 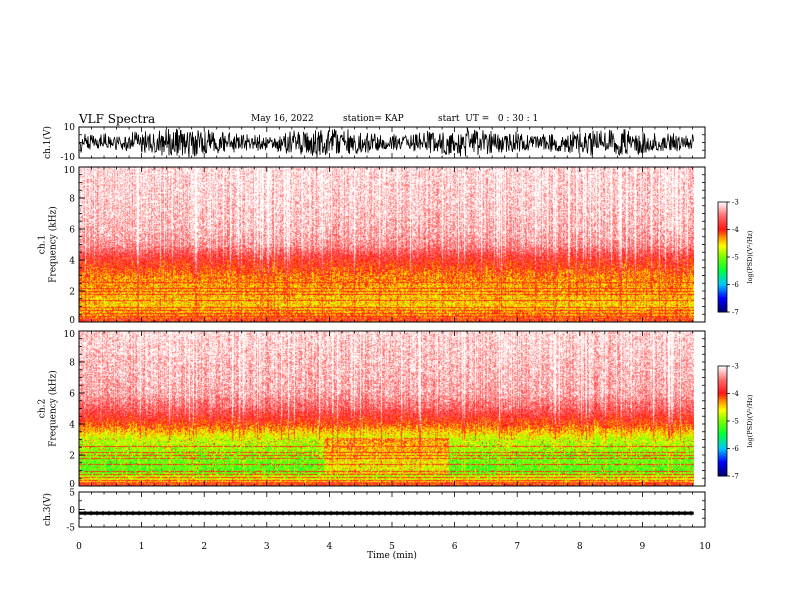 I want to click on y-tick-label: 2, so click(x=72, y=293).